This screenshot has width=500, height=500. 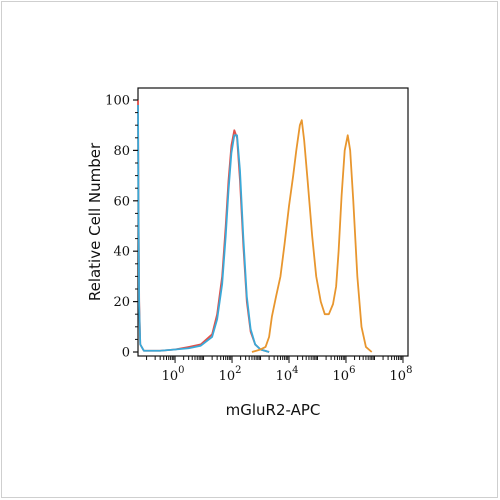 I want to click on x-tick-label: 10⁴, so click(x=287, y=374).